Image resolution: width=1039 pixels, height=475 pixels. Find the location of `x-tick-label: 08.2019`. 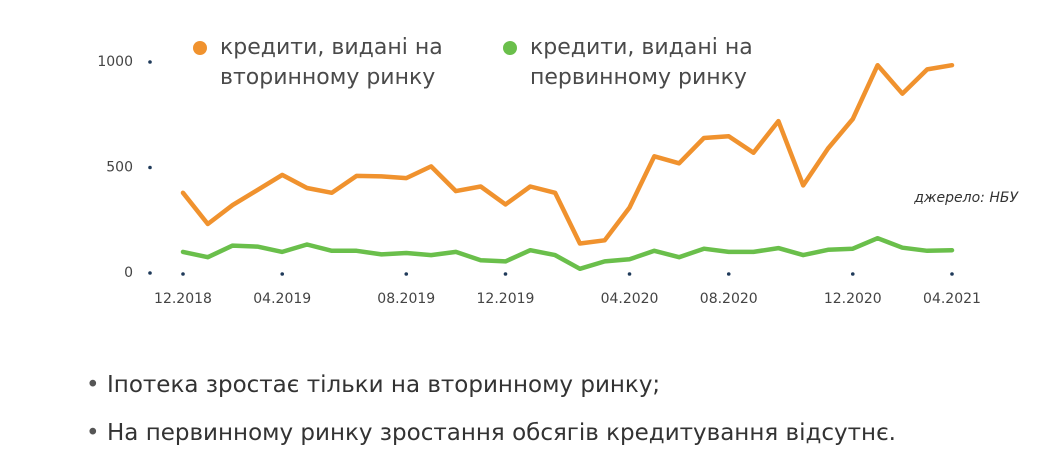

x-tick-label: 08.2019 is located at coordinates (406, 299).